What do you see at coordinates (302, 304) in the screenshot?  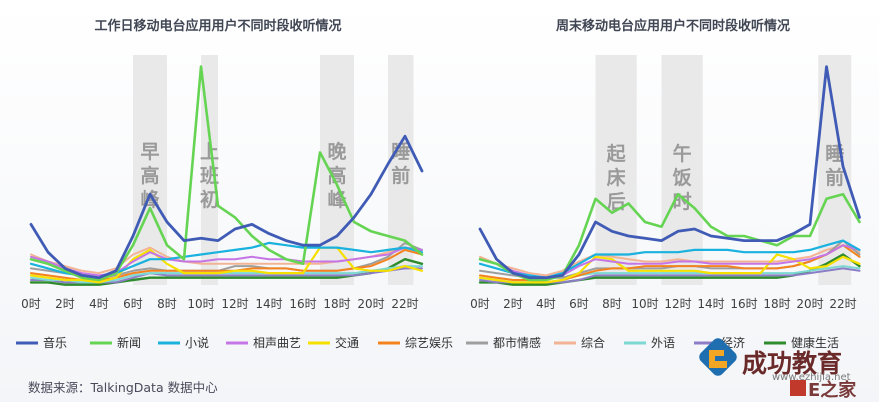 I see `weekday-x-tick: 16时` at bounding box center [302, 304].